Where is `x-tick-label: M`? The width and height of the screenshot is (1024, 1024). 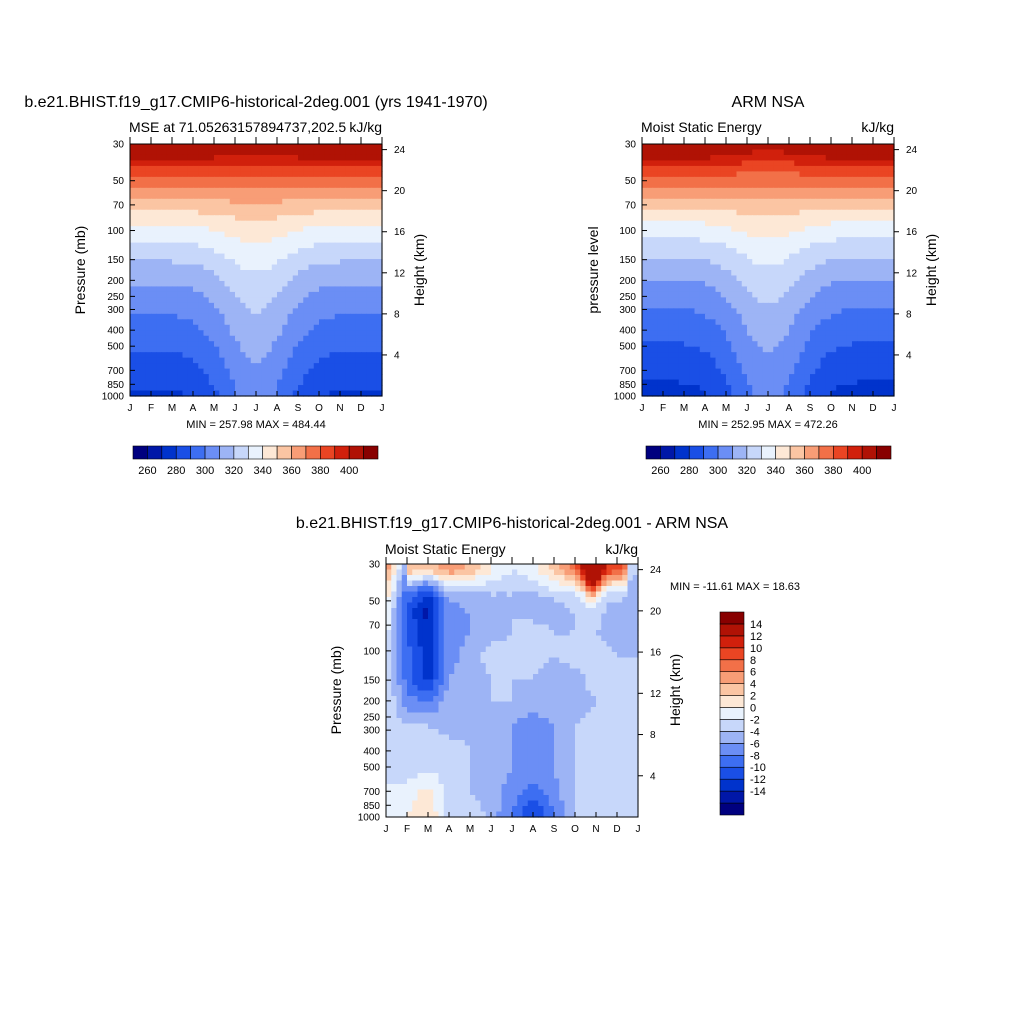 x-tick-label: M is located at coordinates (726, 408).